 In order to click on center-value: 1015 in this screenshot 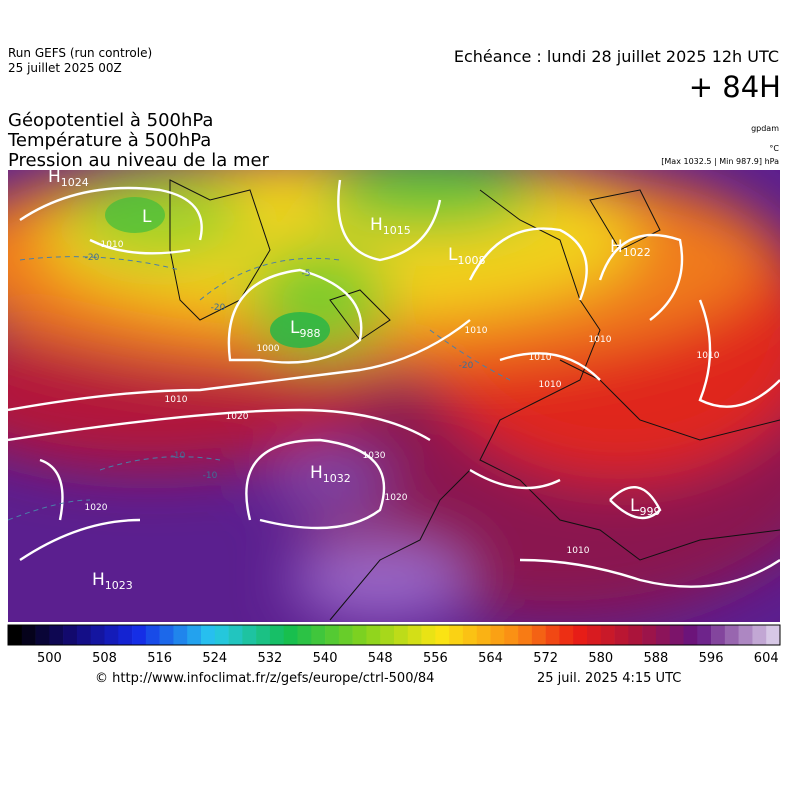, I will do `click(397, 230)`.